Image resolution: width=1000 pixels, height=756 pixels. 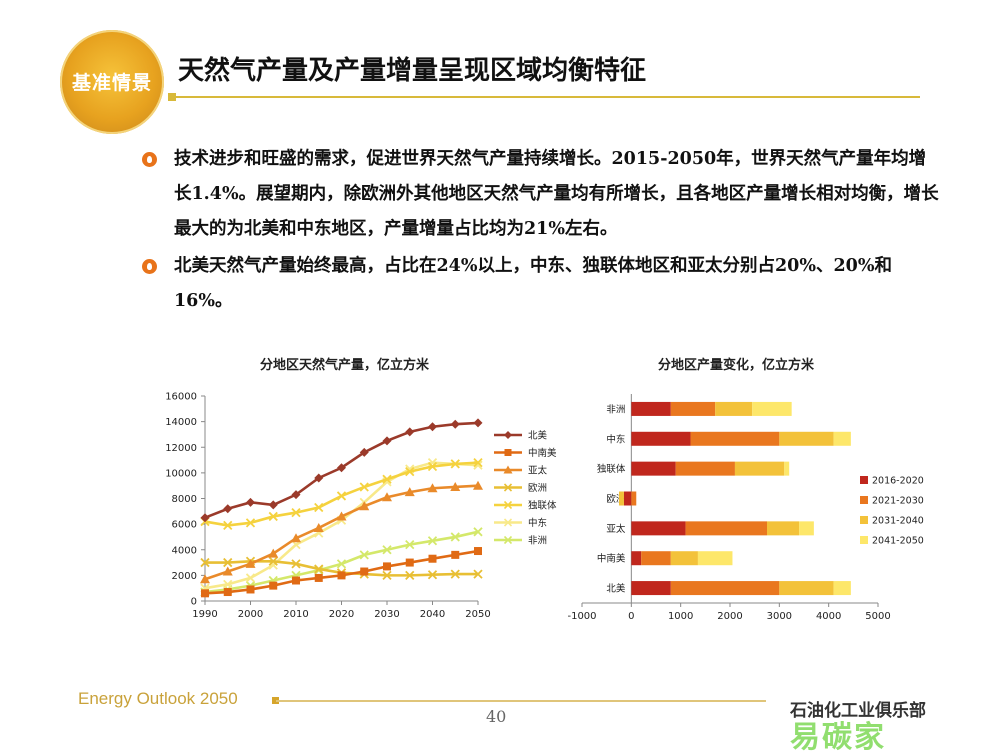 I want to click on x-tick-label: 4000, so click(x=828, y=616).